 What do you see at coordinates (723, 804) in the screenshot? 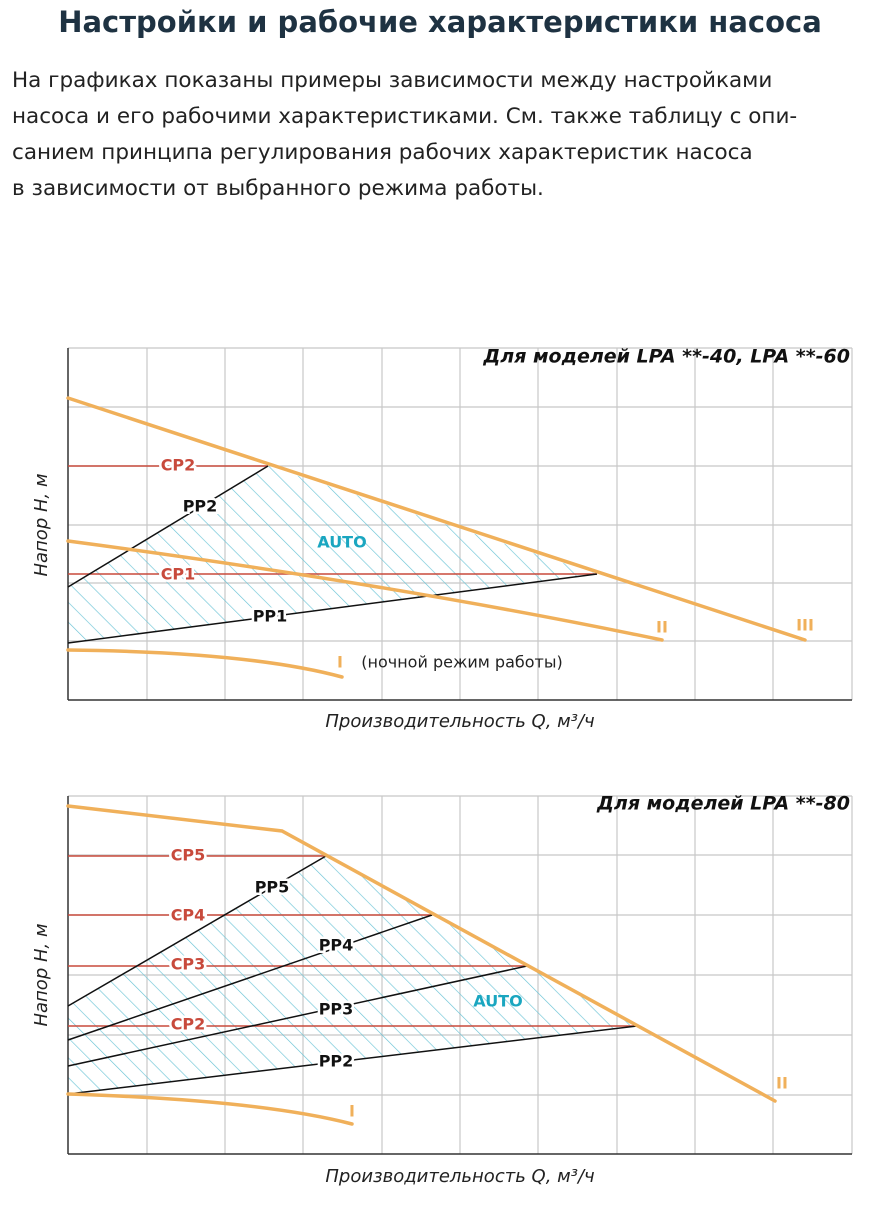
I see `caption: Для моделей LPA **-80` at bounding box center [723, 804].